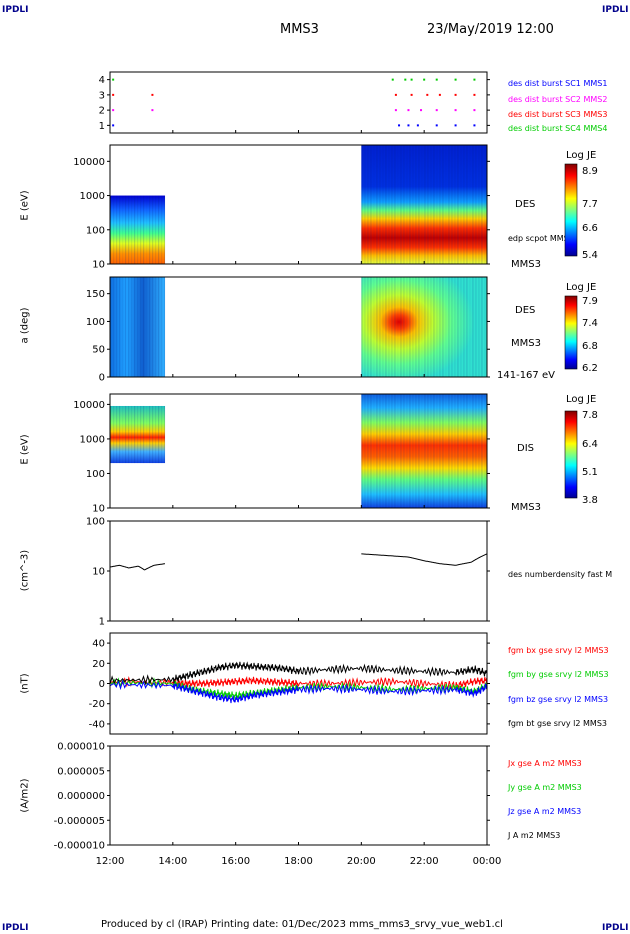  Describe the element at coordinates (534, 835) in the screenshot. I see `legend-j: J A m2 MMS3` at that location.